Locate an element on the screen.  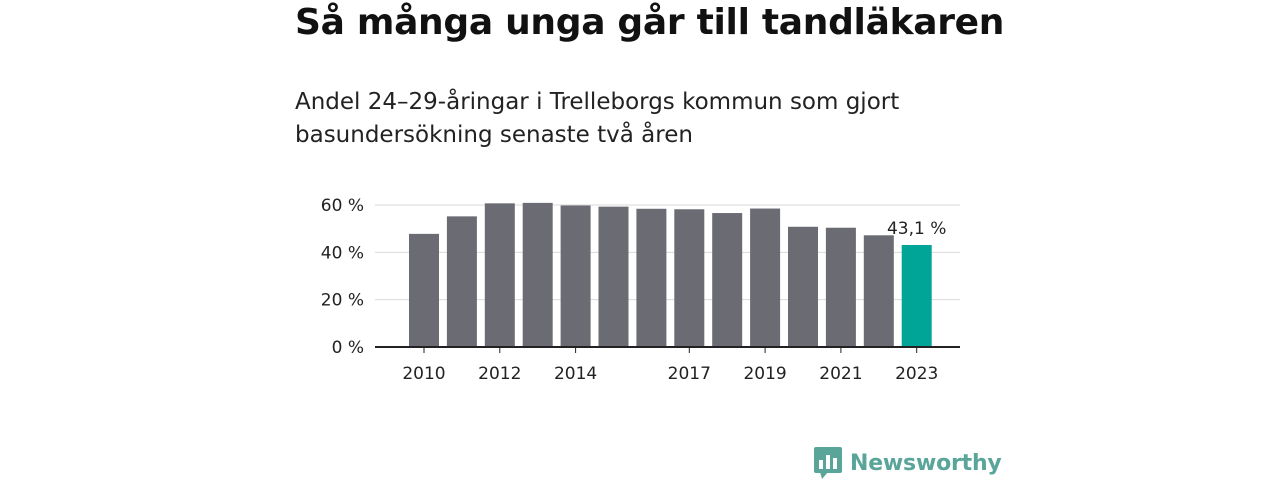
x-tick-label: 2019 is located at coordinates (764, 374).